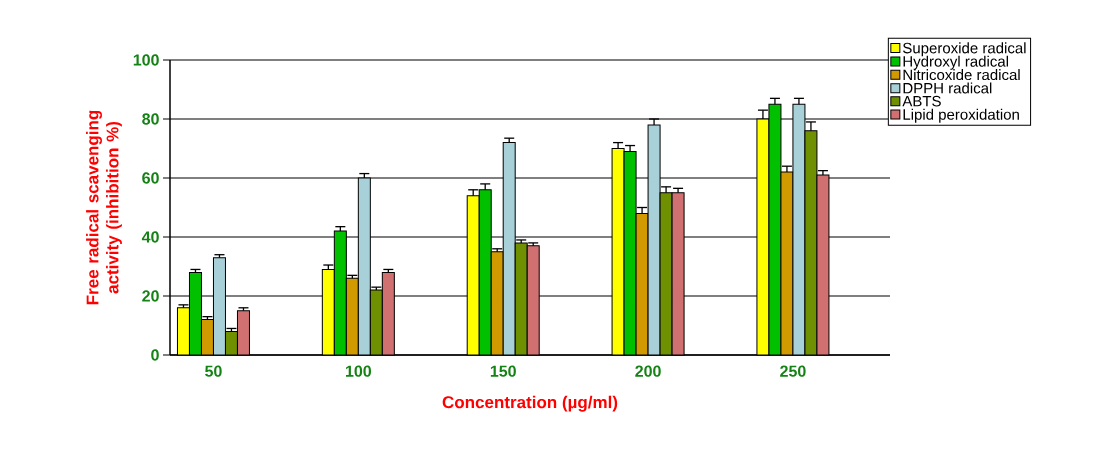  What do you see at coordinates (150, 237) in the screenshot?
I see `y-tick-label: 40` at bounding box center [150, 237].